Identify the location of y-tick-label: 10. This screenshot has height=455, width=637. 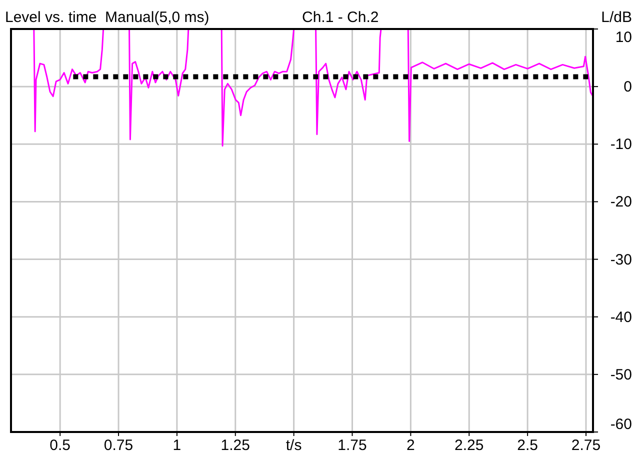
(623, 37).